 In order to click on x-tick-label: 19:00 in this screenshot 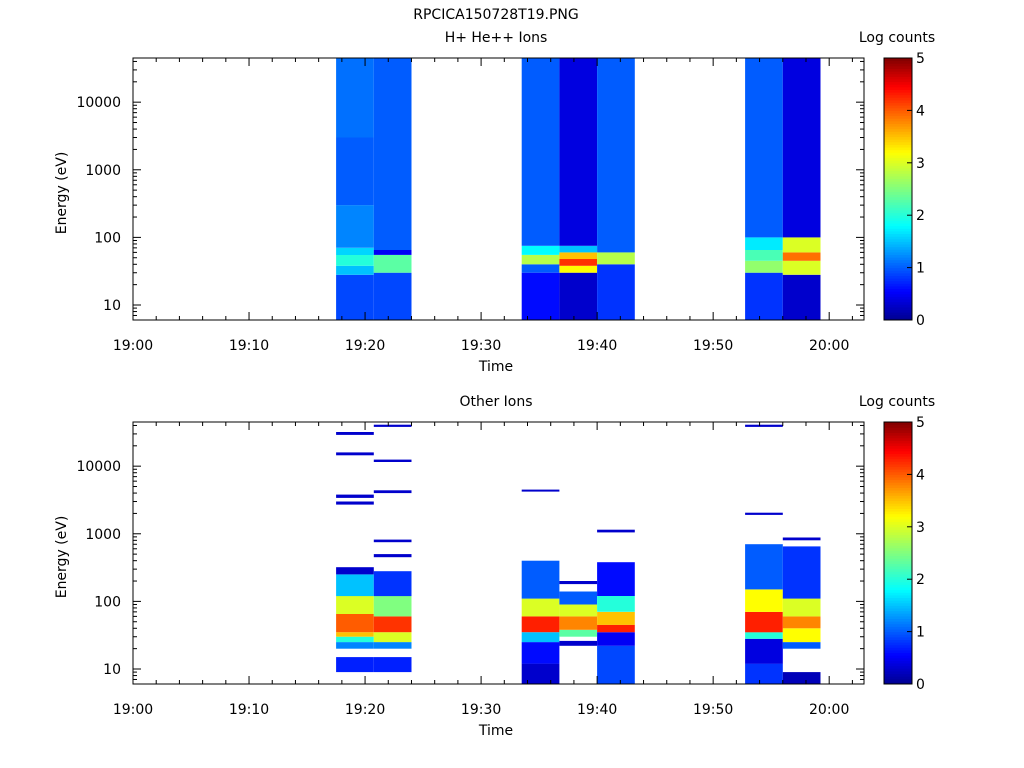, I will do `click(133, 346)`.